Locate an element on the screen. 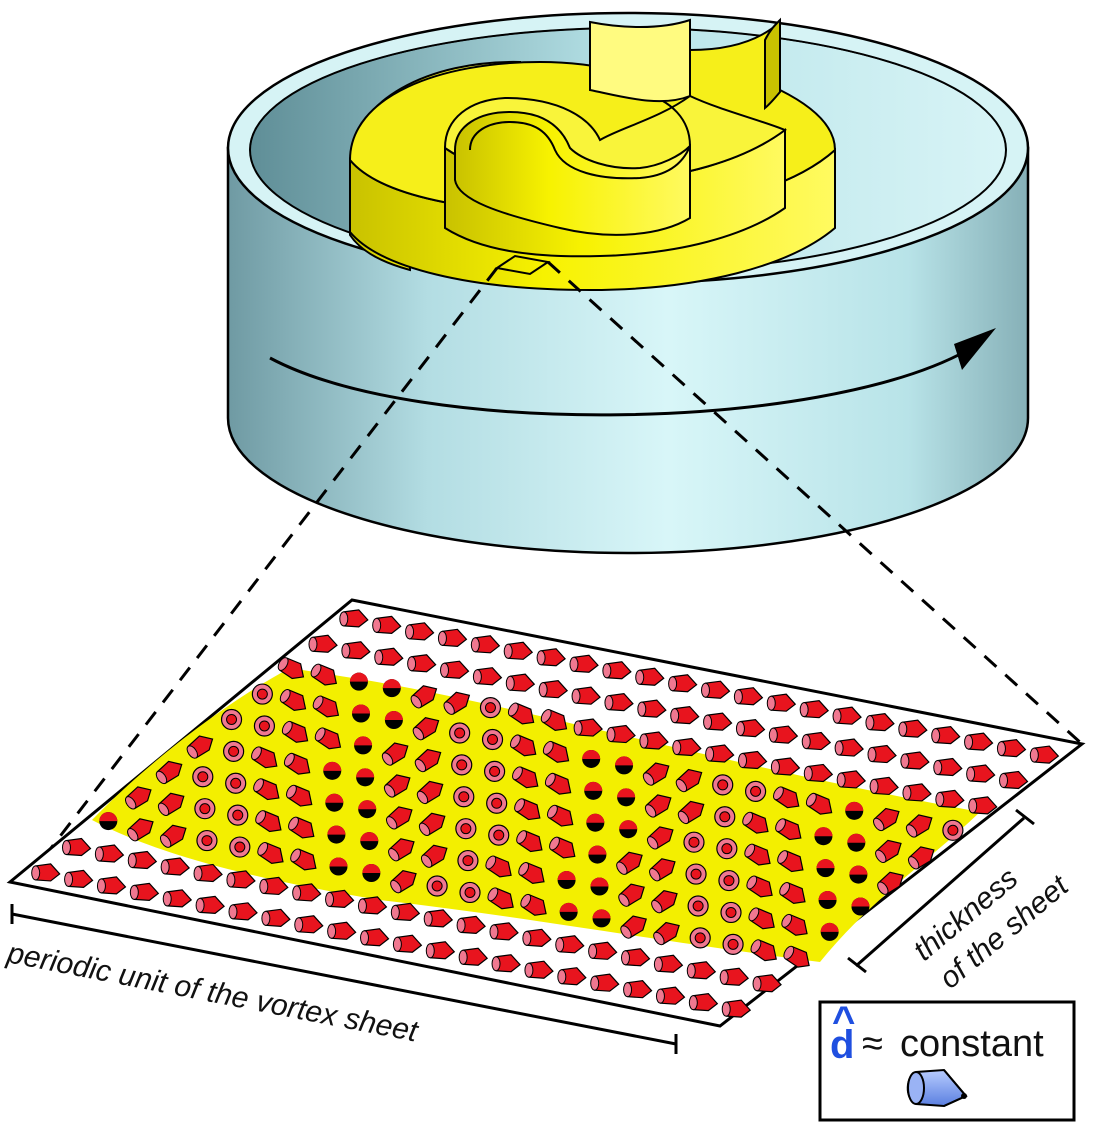 The image size is (1102, 1126). curved-arrow-icon is located at coordinates (632, 372).